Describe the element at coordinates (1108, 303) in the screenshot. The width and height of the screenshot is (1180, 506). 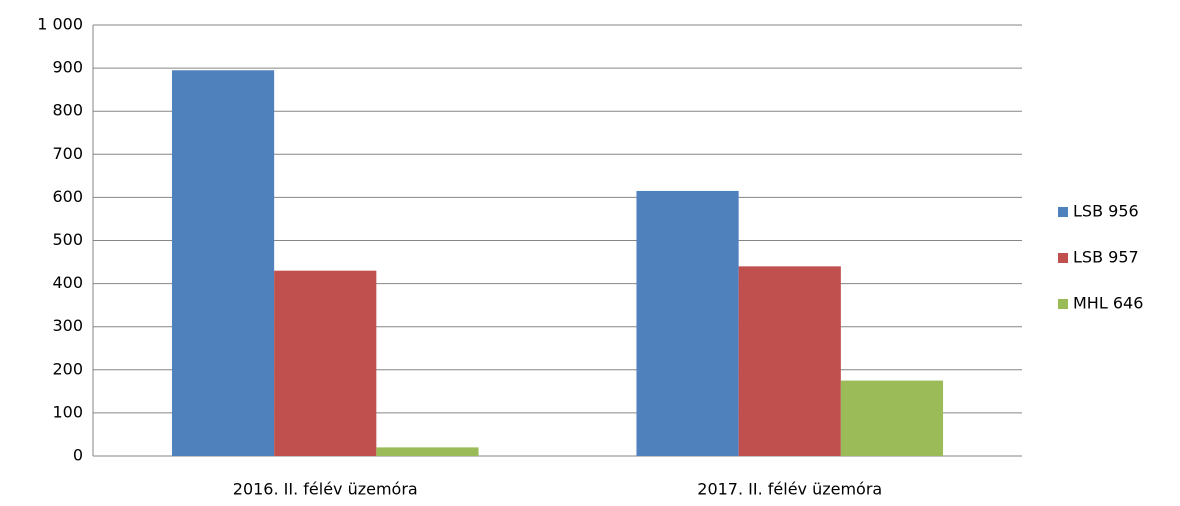
I see `legend-label: MHL 646` at that location.